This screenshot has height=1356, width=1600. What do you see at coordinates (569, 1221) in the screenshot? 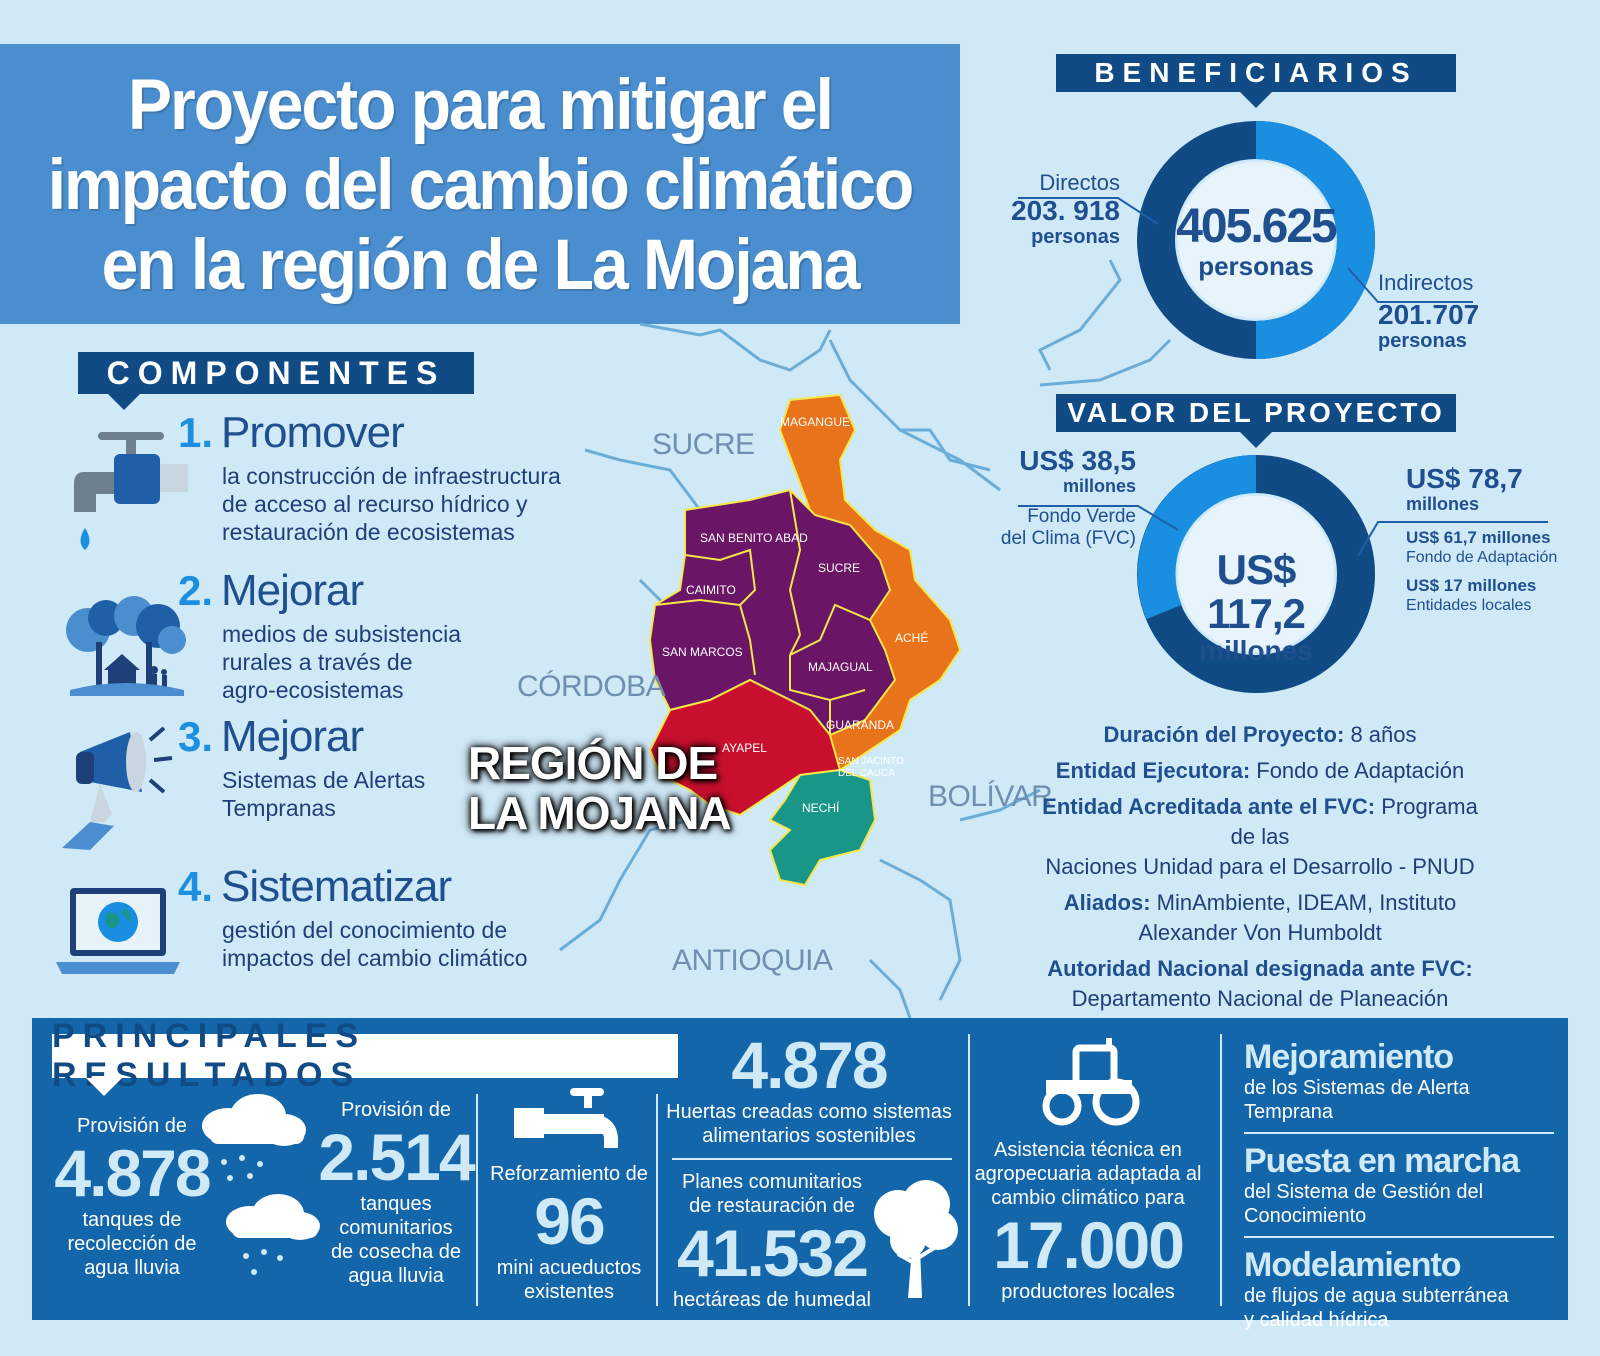
I see `acueductos-value: 96` at bounding box center [569, 1221].